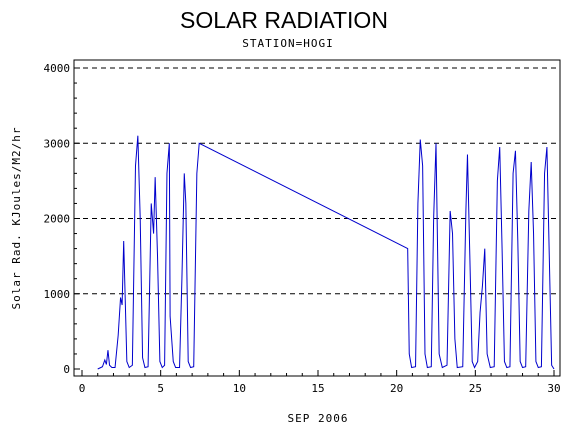 This screenshot has height=430, width=570. I want to click on x-tick-label: 30, so click(553, 388).